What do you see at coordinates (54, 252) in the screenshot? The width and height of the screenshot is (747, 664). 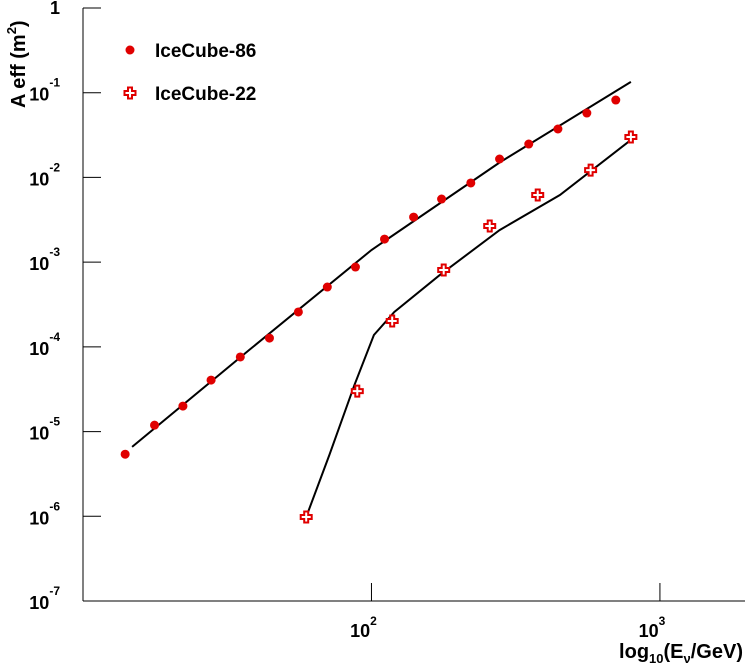 I see `y-tick-exponent: -3` at bounding box center [54, 252].